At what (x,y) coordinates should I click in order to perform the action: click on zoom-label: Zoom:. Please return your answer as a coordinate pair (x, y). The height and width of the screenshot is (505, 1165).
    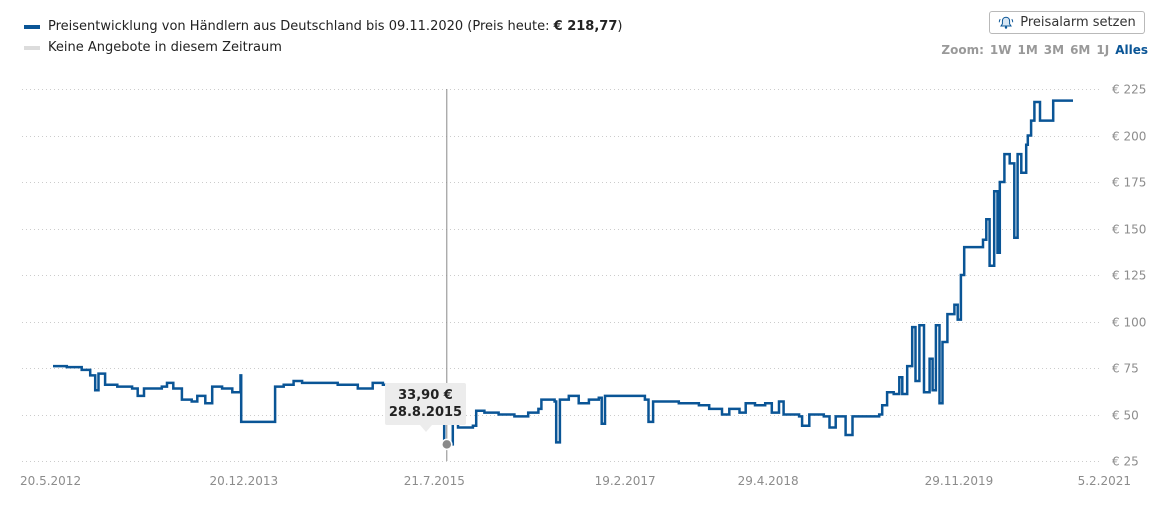
    Looking at the image, I should click on (962, 50).